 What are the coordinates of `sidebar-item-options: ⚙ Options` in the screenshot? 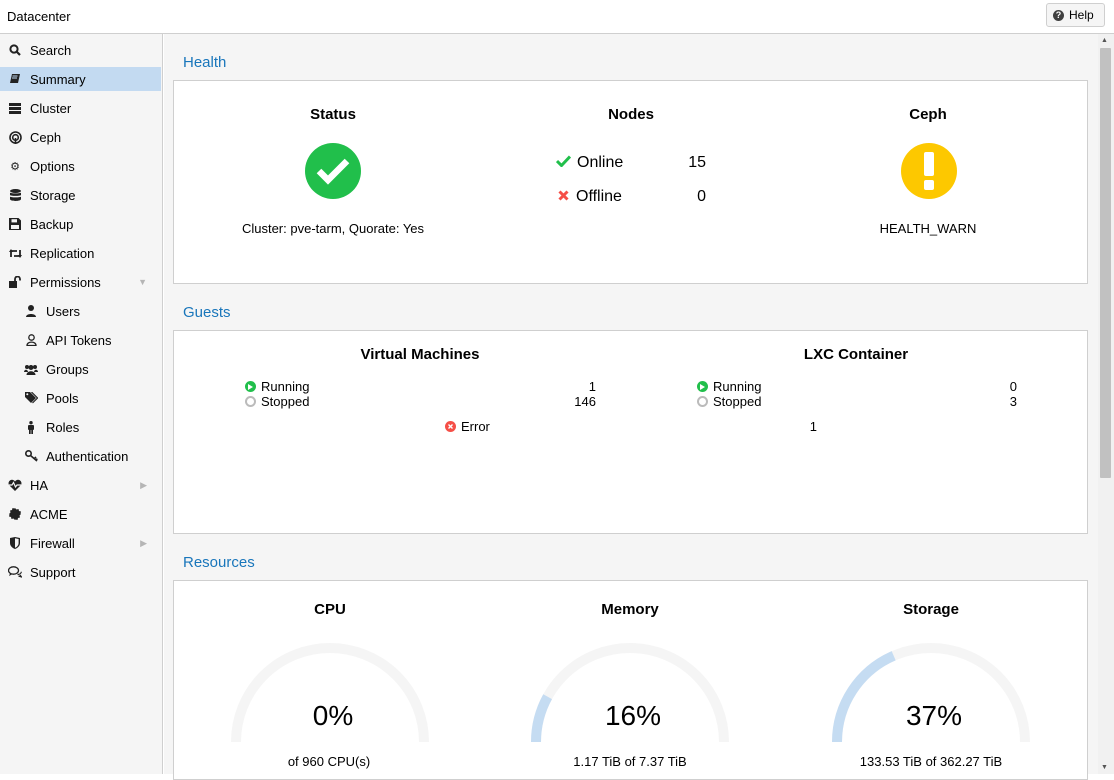 It's located at (80, 166).